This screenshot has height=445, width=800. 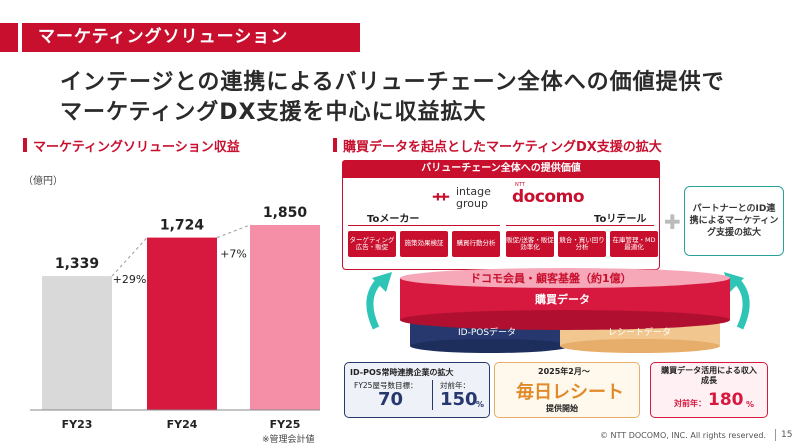 I want to click on headline-line-1: インテージとの連携によるバリューチェーン全体への価値提供で, so click(x=392, y=82).